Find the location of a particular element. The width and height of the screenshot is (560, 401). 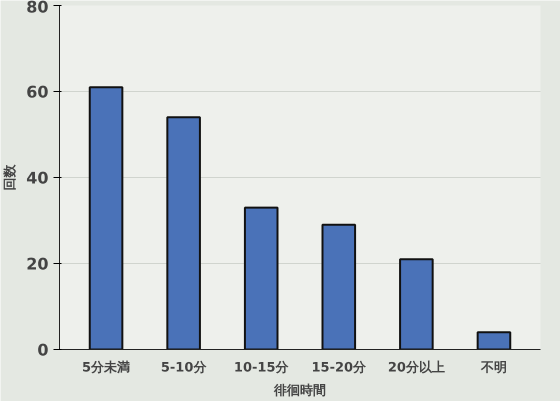

x-tick-label: 5分未満 is located at coordinates (106, 368).